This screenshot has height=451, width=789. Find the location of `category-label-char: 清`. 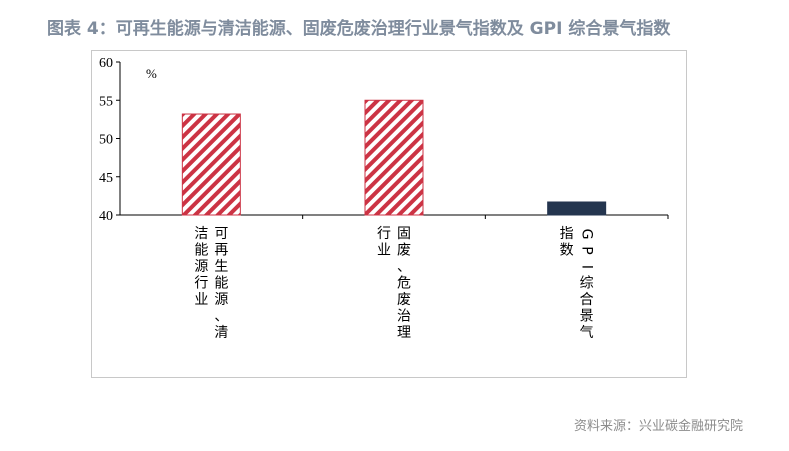

category-label-char: 清 is located at coordinates (221, 333).